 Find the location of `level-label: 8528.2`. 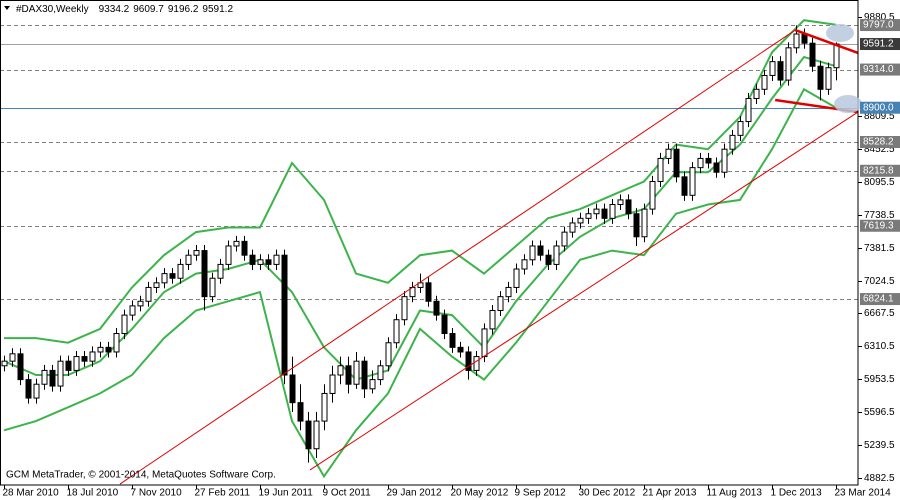

level-label: 8528.2 is located at coordinates (878, 142).